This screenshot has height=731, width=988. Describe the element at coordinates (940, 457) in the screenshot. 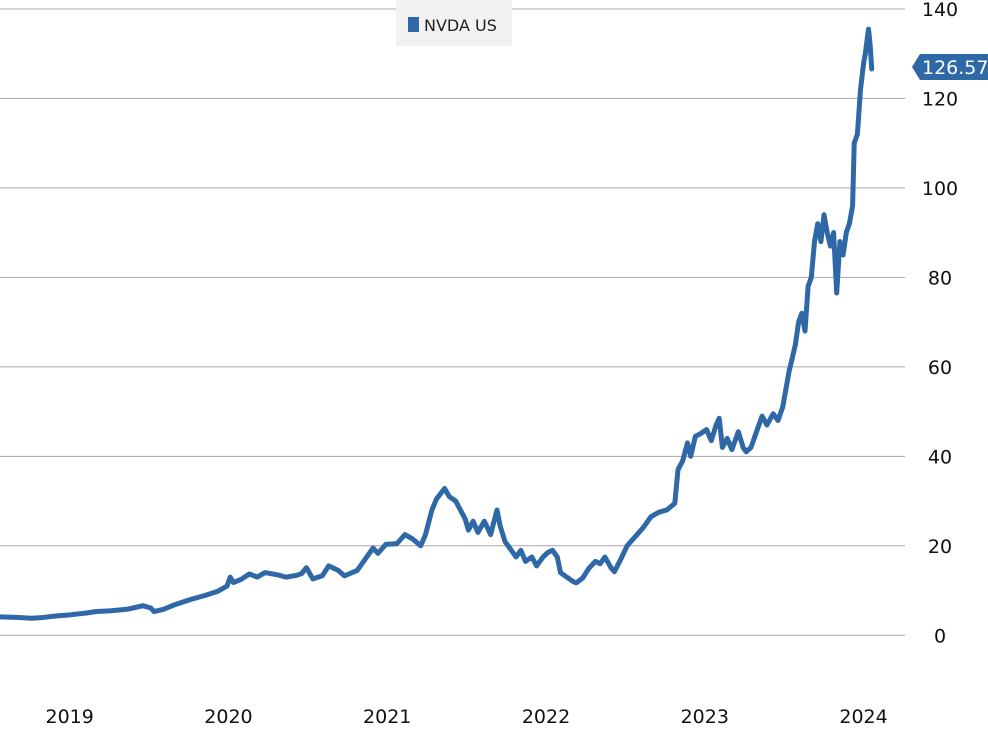

I see `y-tick-label-40: 40` at that location.